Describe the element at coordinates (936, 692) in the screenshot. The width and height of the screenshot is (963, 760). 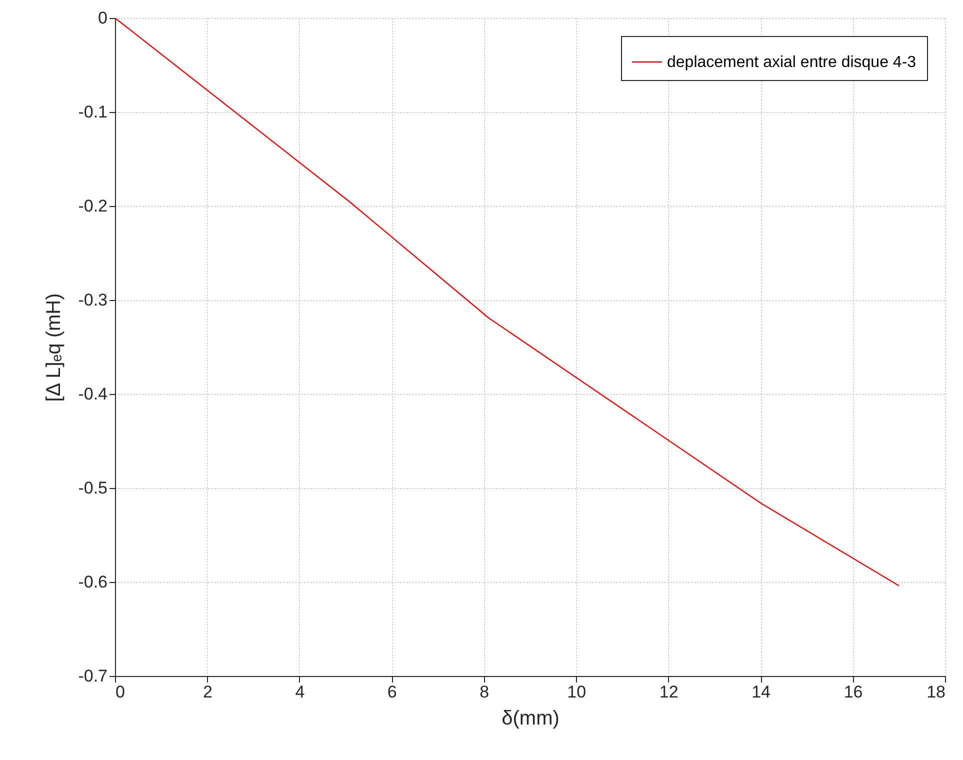
I see `x-tick-label: 18` at that location.